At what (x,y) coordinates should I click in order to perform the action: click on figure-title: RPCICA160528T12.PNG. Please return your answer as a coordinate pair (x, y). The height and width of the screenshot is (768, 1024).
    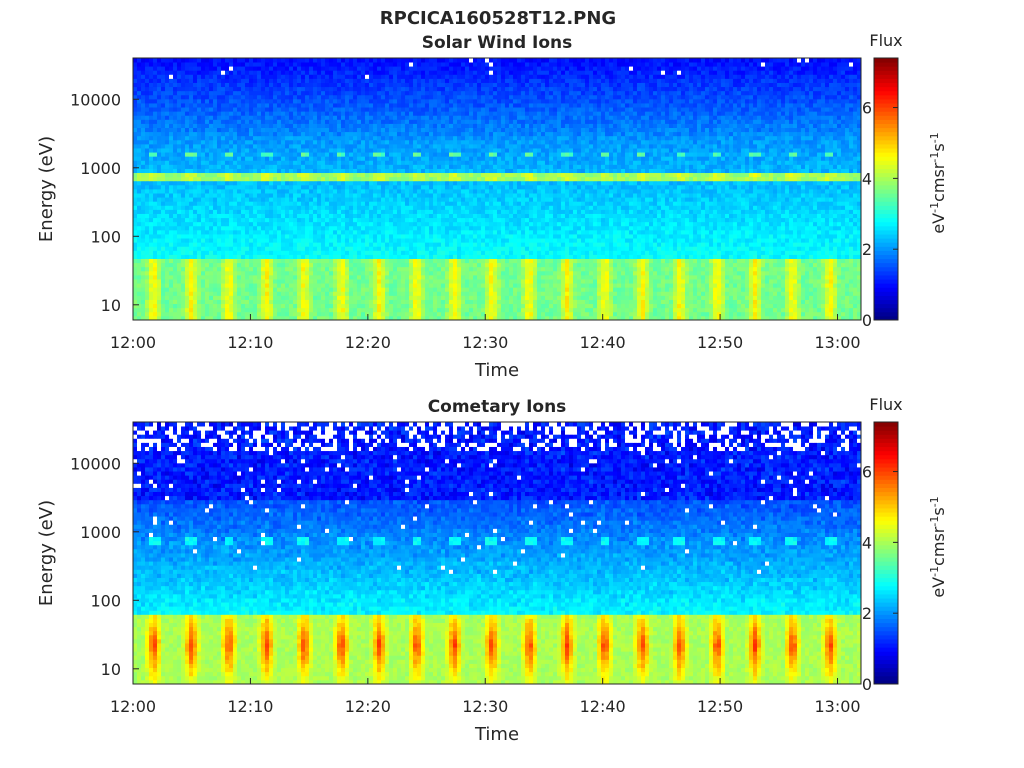
    Looking at the image, I should click on (498, 18).